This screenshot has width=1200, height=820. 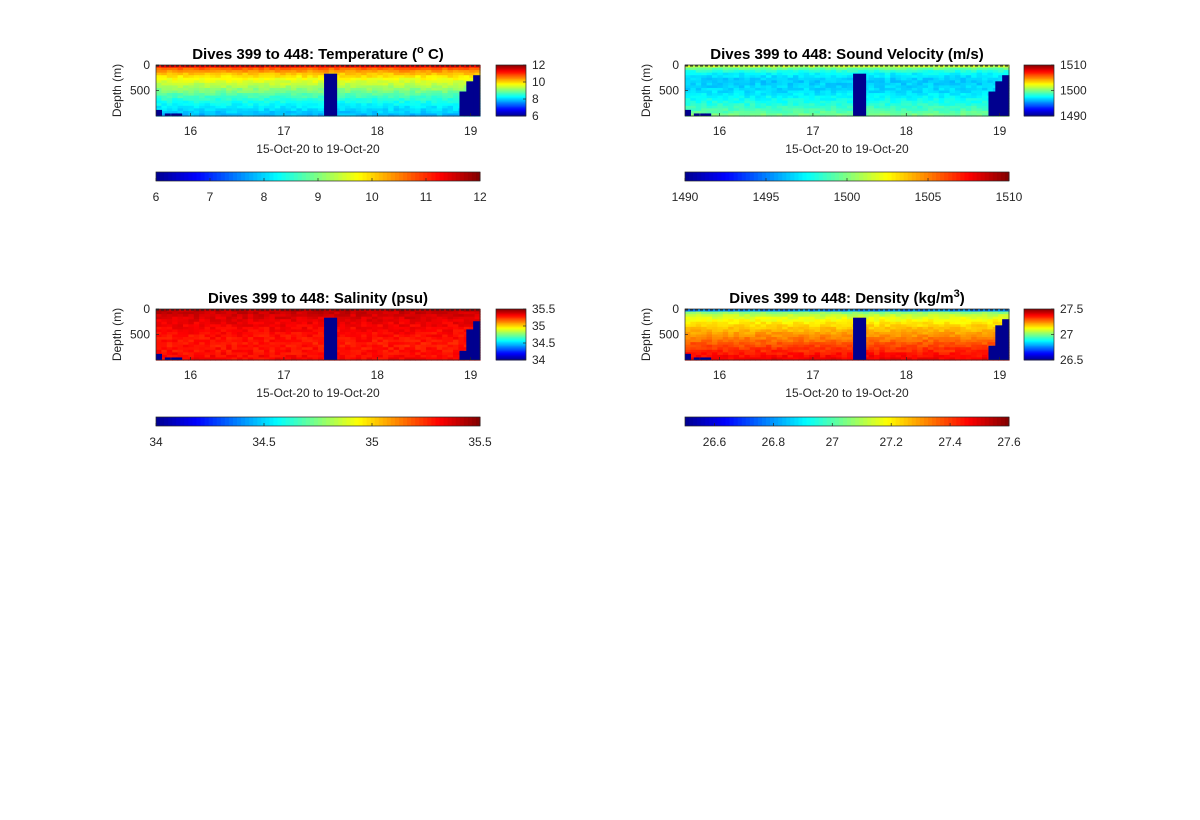 What do you see at coordinates (434, 54) in the screenshot?
I see `chart-title-unit: C)` at bounding box center [434, 54].